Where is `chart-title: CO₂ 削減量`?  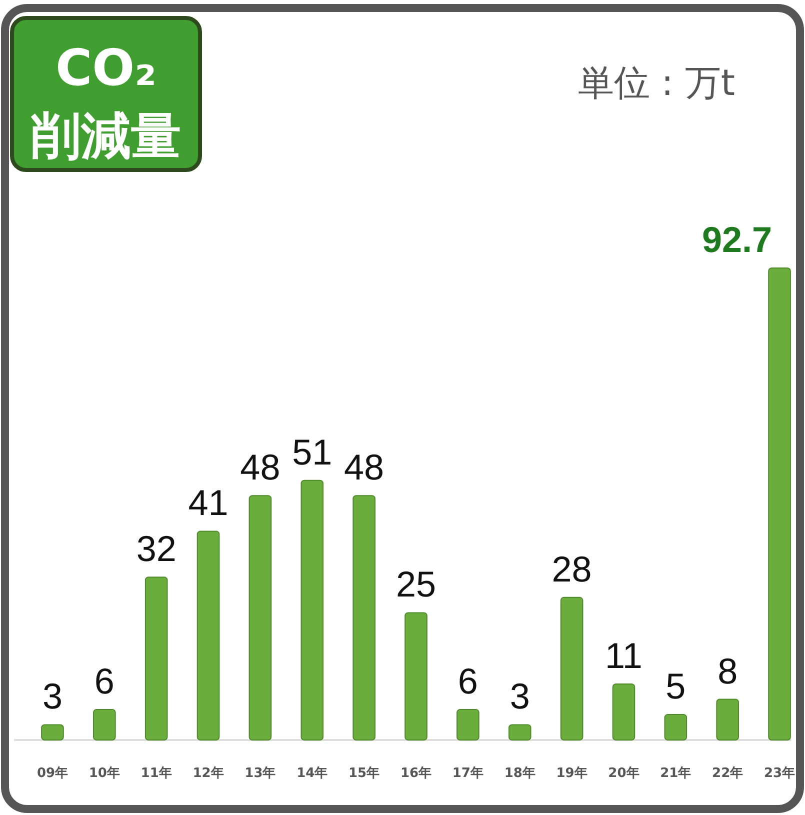
chart-title: CO₂ 削減量 is located at coordinates (105, 102).